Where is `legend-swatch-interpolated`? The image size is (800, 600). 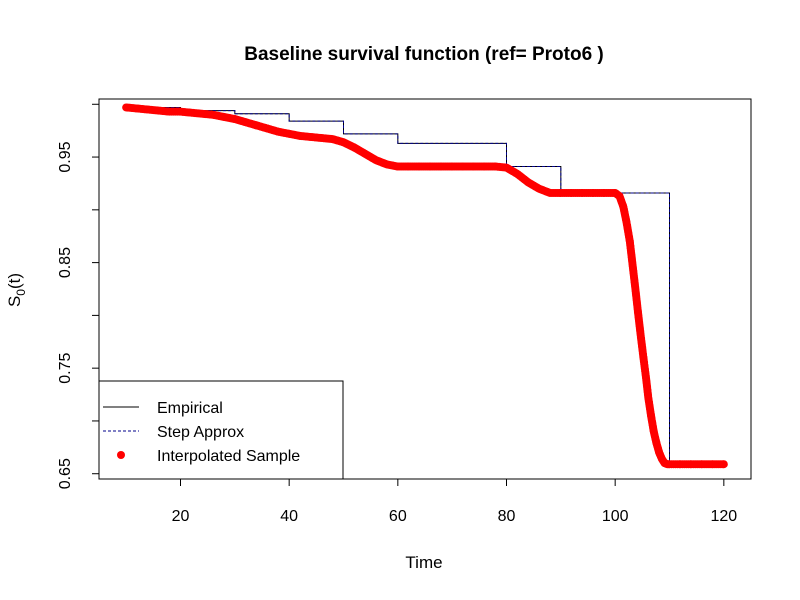
legend-swatch-interpolated is located at coordinates (121, 455).